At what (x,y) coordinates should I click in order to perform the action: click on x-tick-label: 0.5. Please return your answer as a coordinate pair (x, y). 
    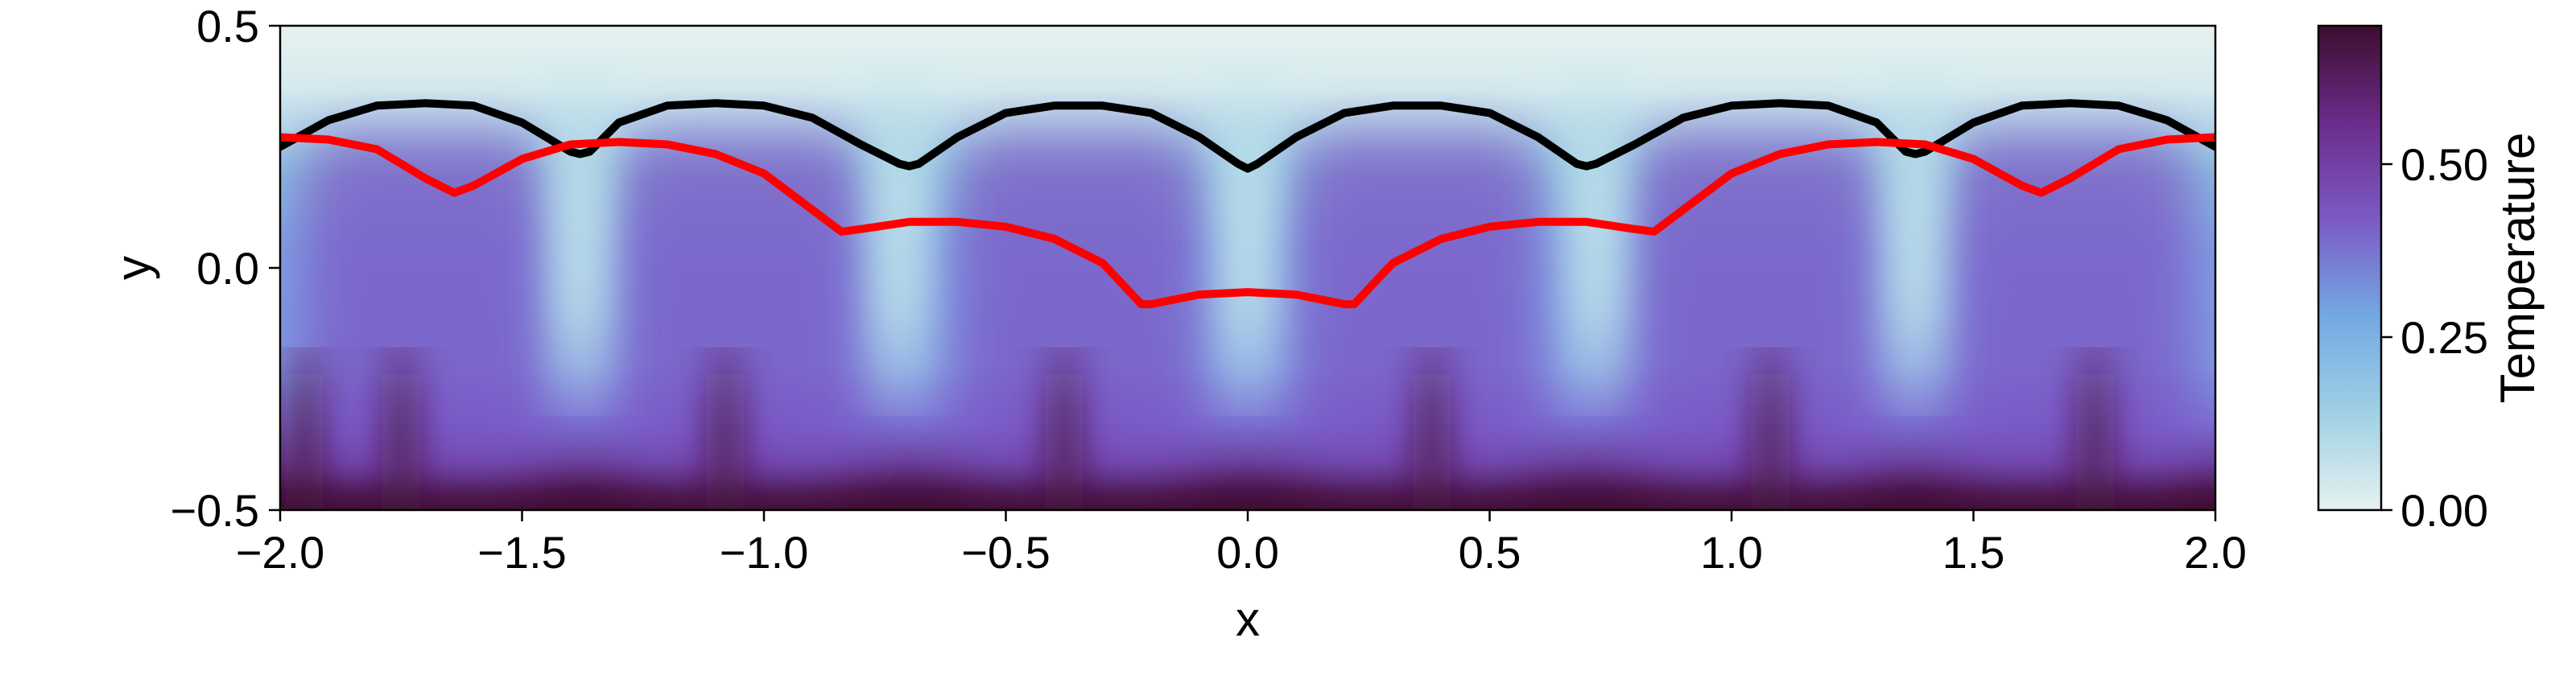
    Looking at the image, I should click on (1490, 553).